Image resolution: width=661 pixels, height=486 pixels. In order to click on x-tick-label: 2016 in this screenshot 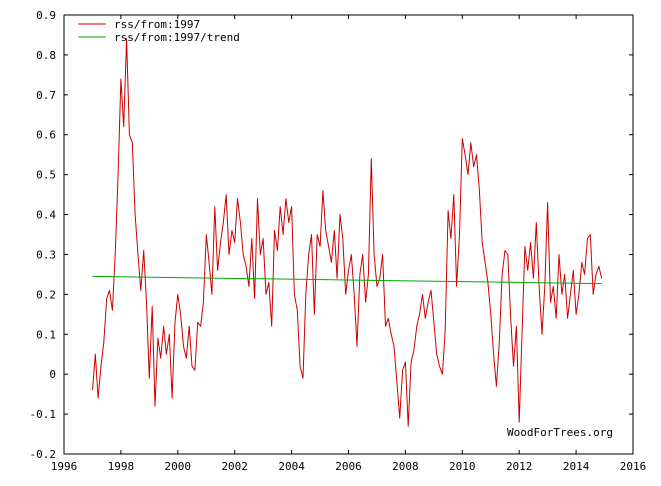, I will do `click(633, 466)`.